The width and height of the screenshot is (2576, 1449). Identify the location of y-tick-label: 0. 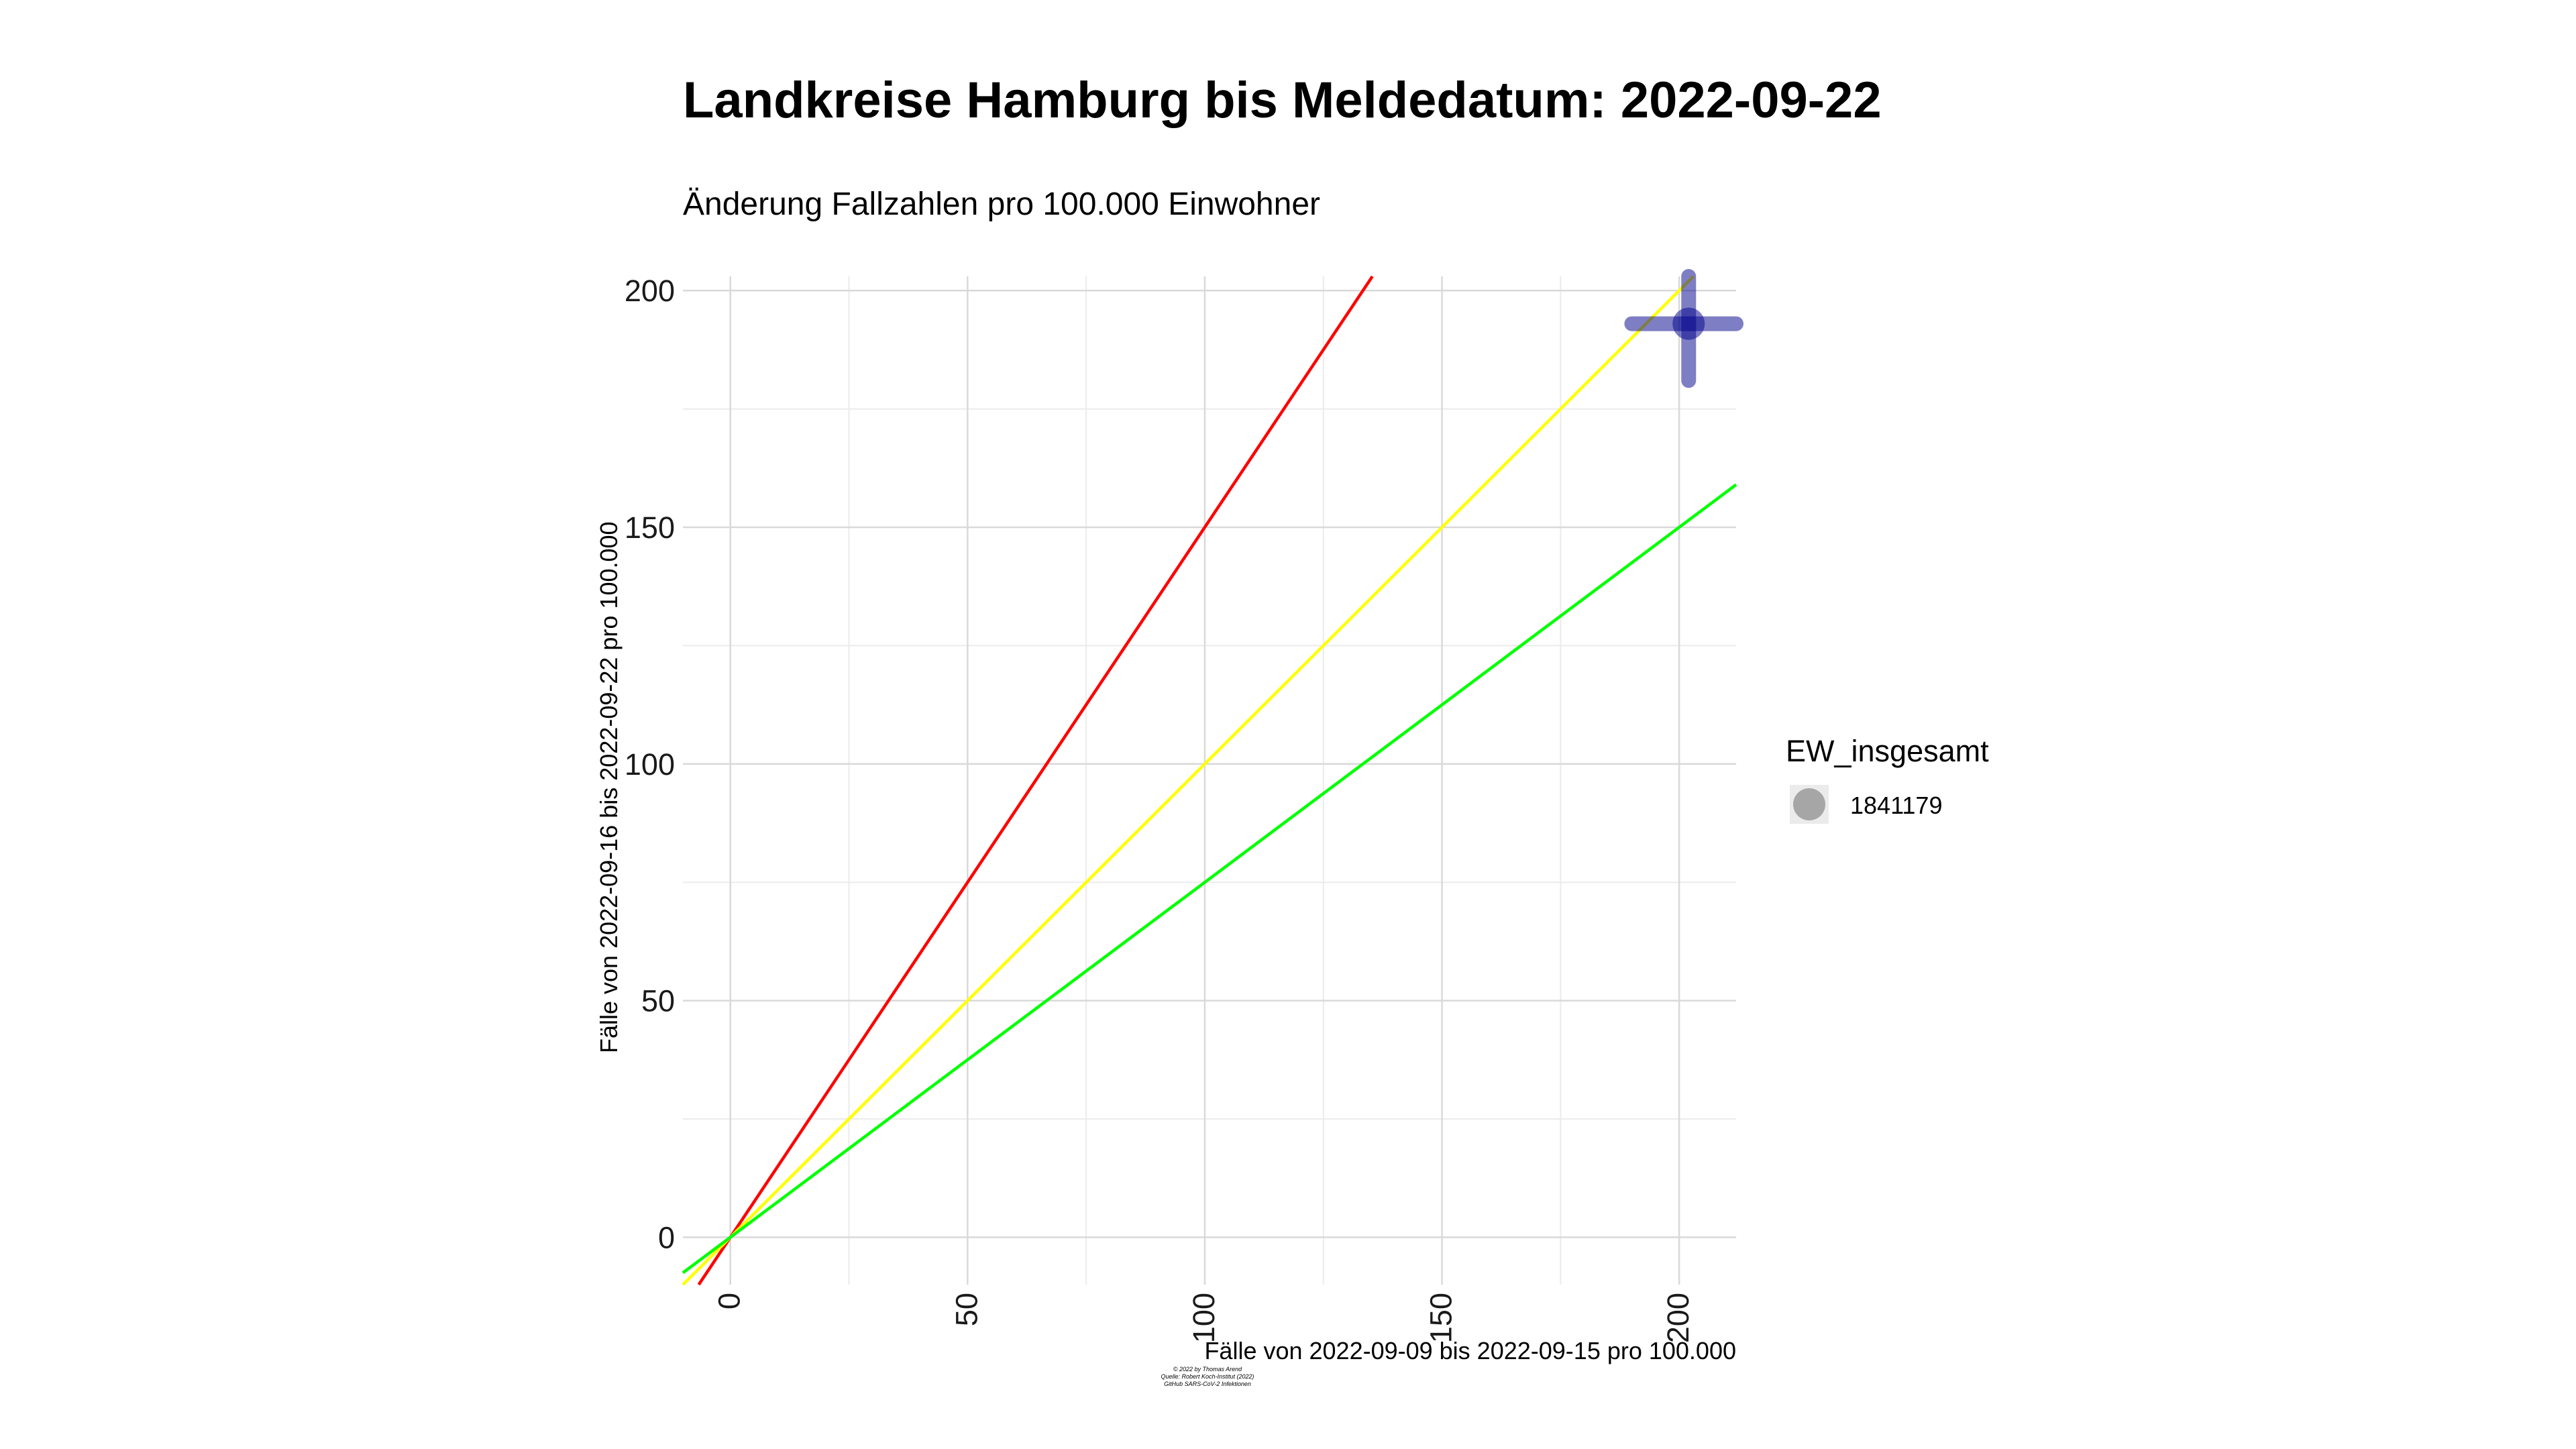
(666, 1237).